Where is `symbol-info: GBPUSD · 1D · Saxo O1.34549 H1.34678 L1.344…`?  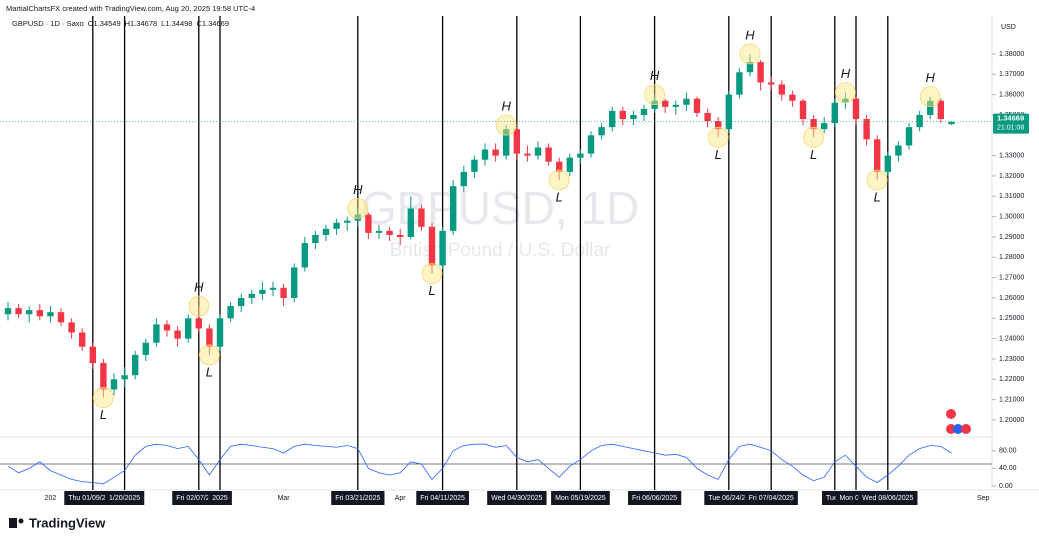
symbol-info: GBPUSD · 1D · Saxo O1.34549 H1.34678 L1.344… is located at coordinates (120, 23).